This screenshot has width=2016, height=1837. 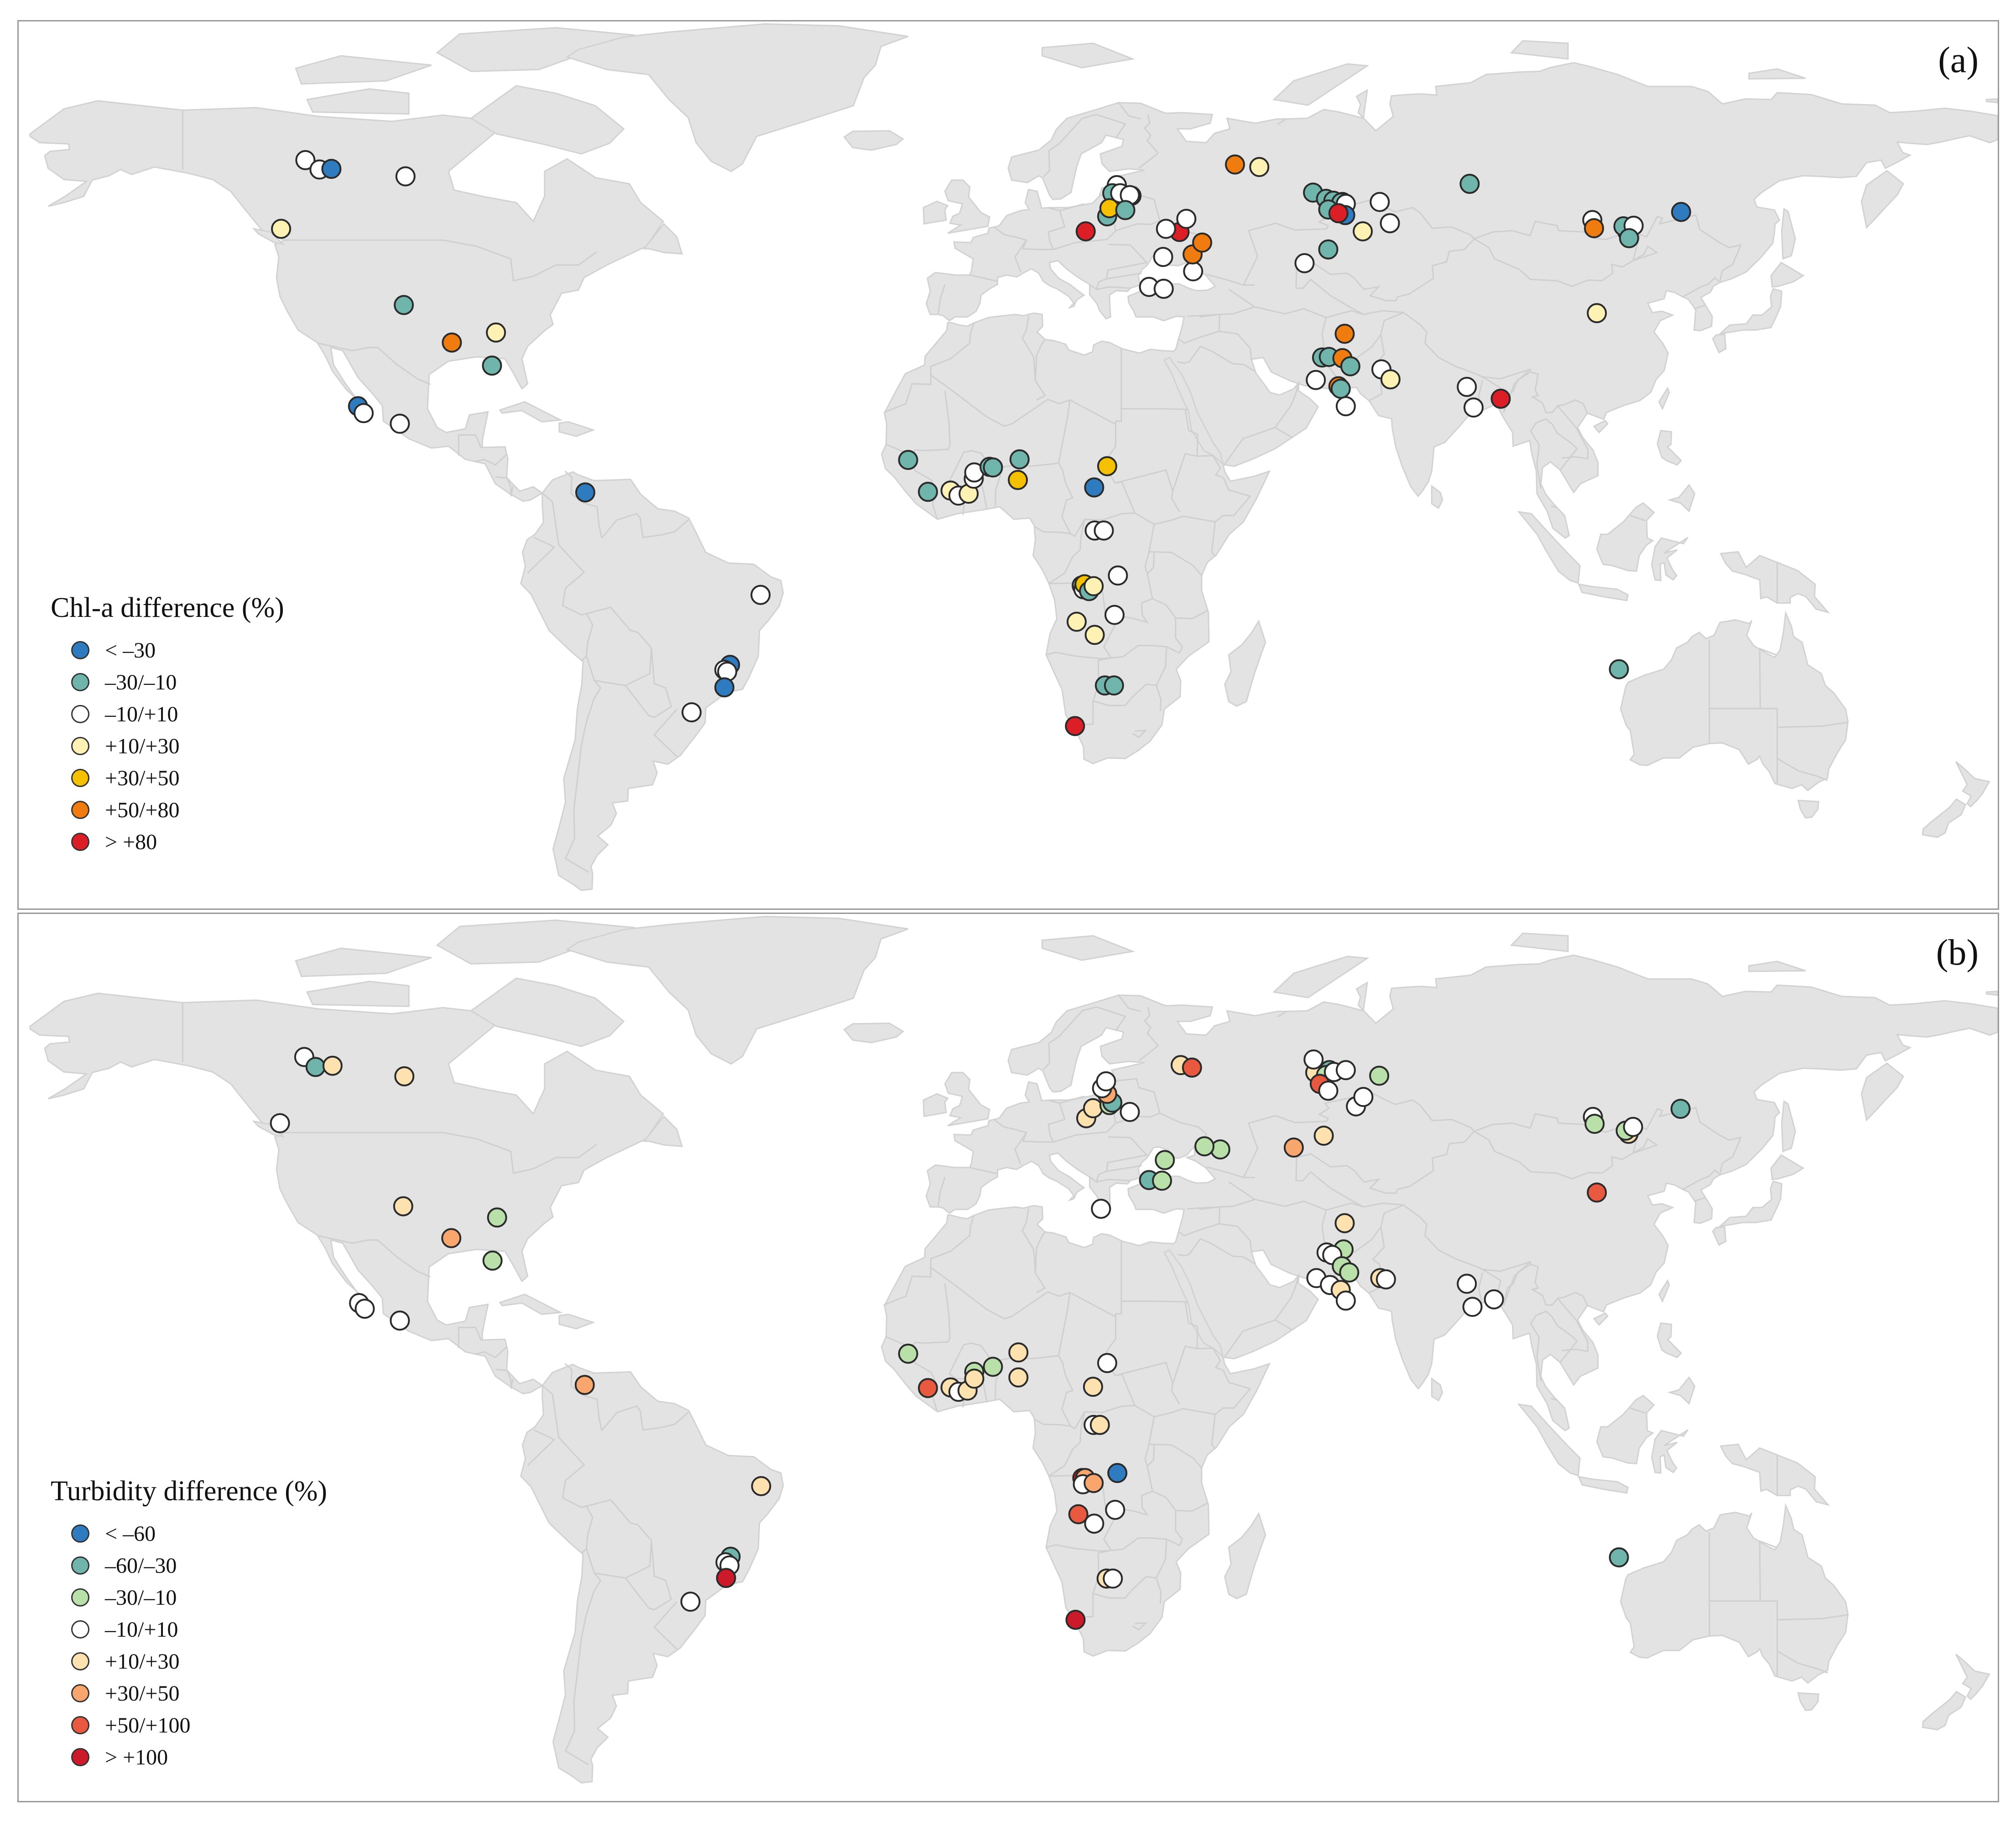 I want to click on sakhalin, so click(x=1788, y=234).